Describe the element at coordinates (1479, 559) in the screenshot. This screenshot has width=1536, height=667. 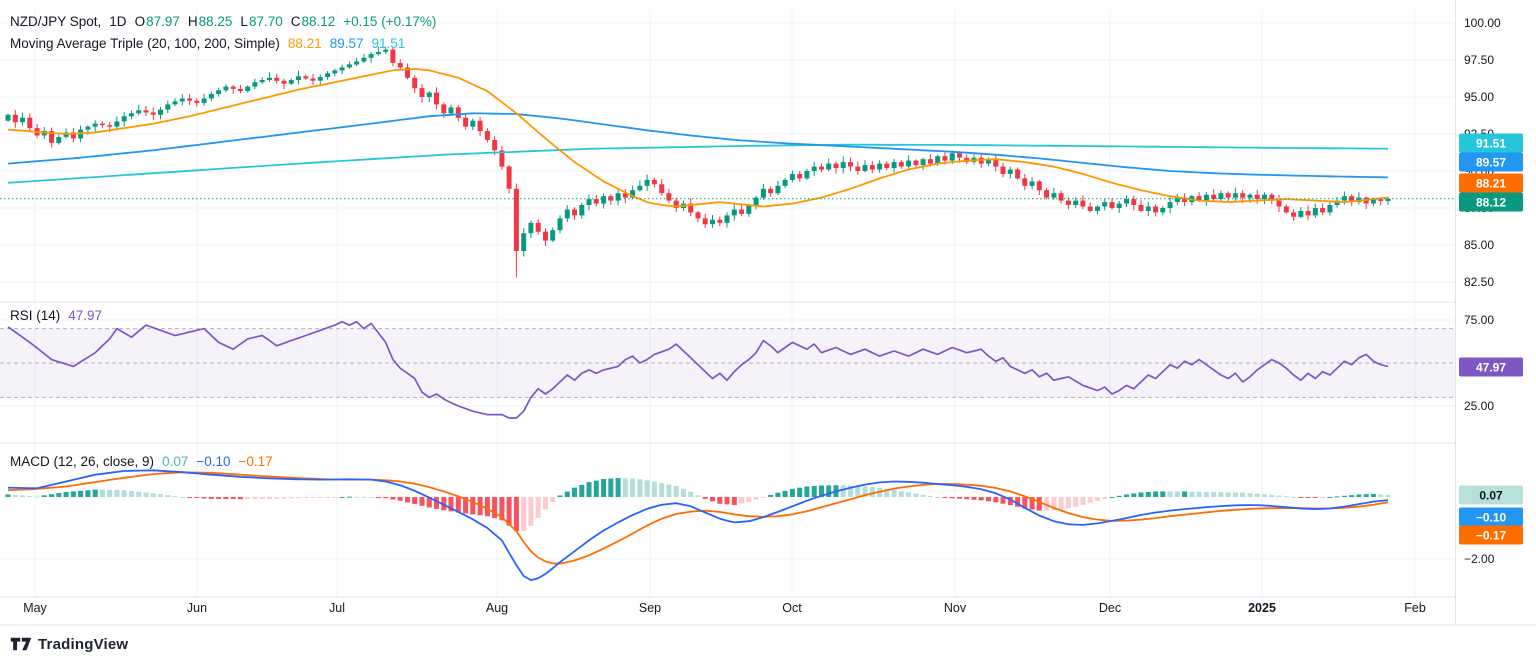
I see `macd-axis-label: −2.00` at that location.